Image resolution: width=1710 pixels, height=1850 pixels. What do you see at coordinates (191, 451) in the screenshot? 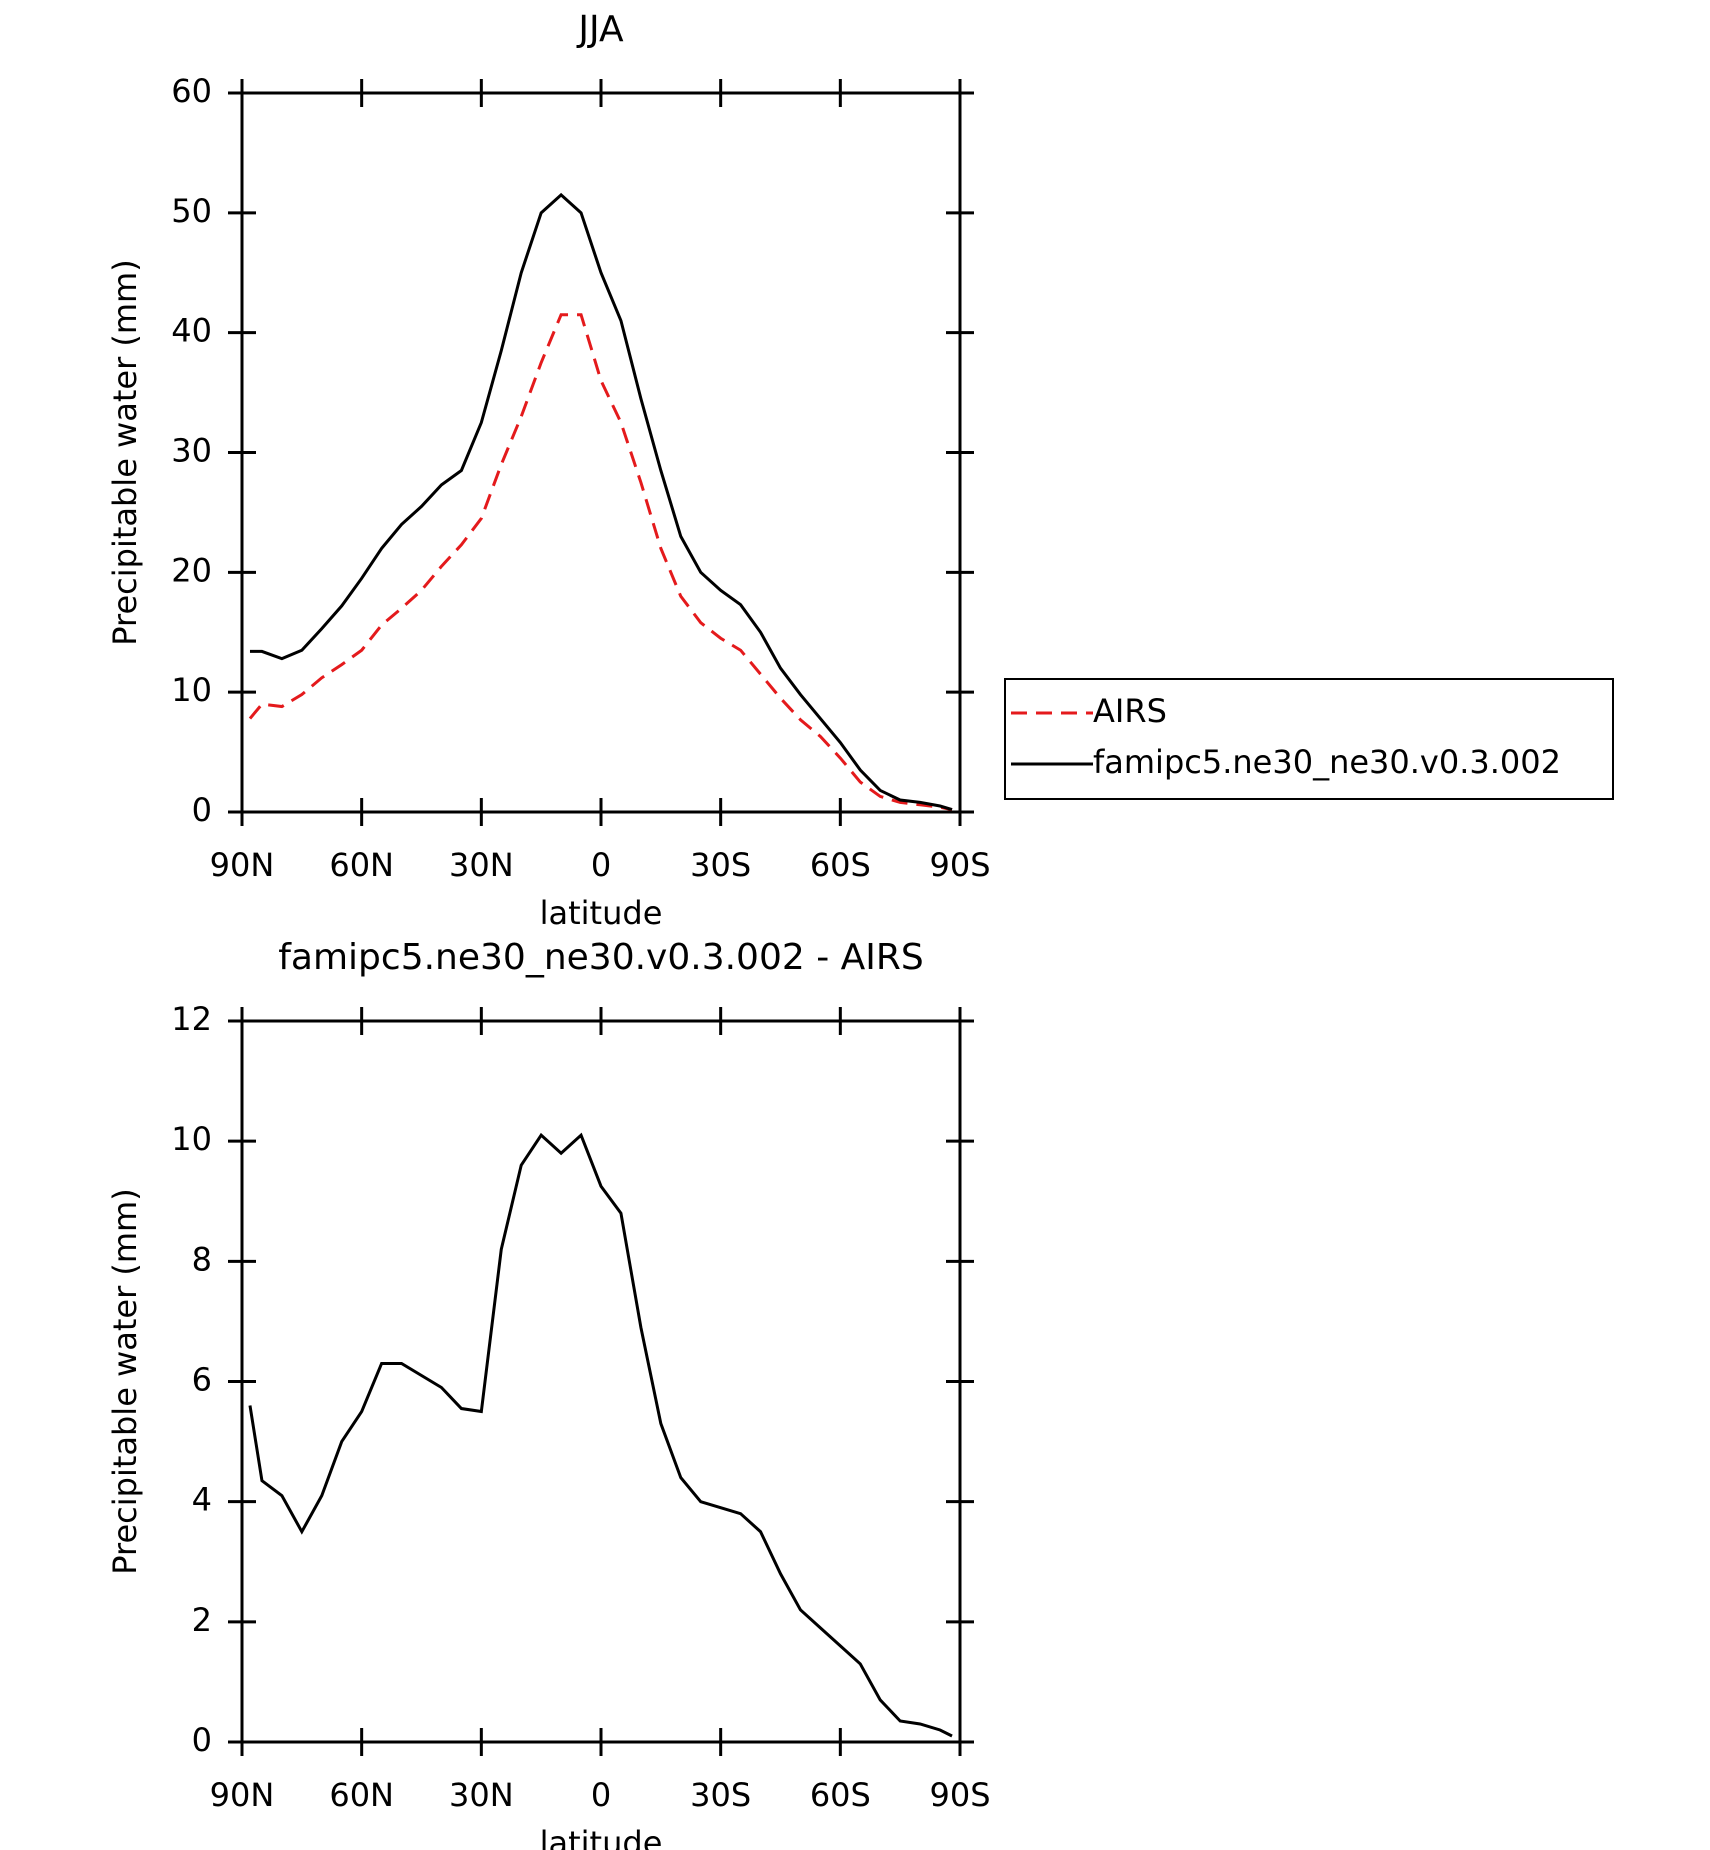
I see `y-tick-label: 30` at bounding box center [191, 451].